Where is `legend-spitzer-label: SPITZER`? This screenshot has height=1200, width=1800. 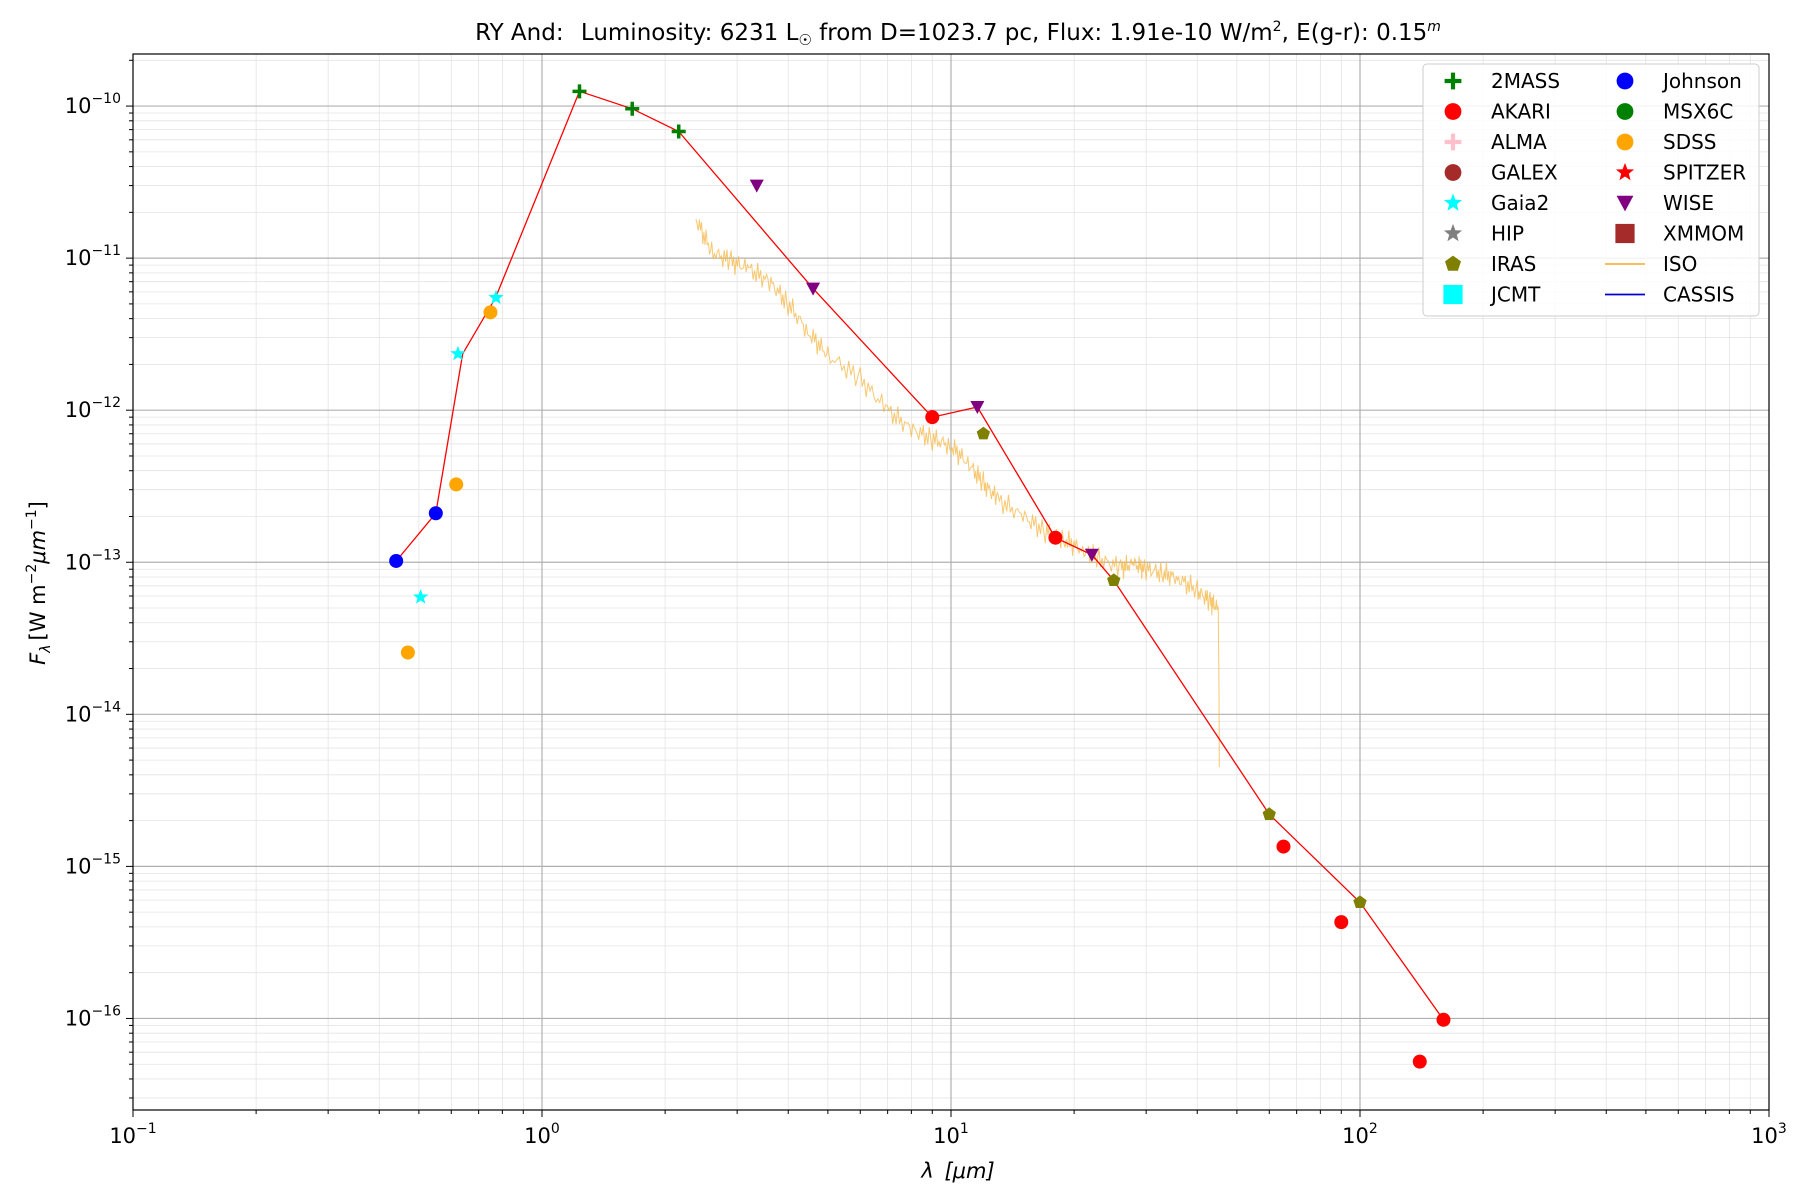
legend-spitzer-label: SPITZER is located at coordinates (1704, 173).